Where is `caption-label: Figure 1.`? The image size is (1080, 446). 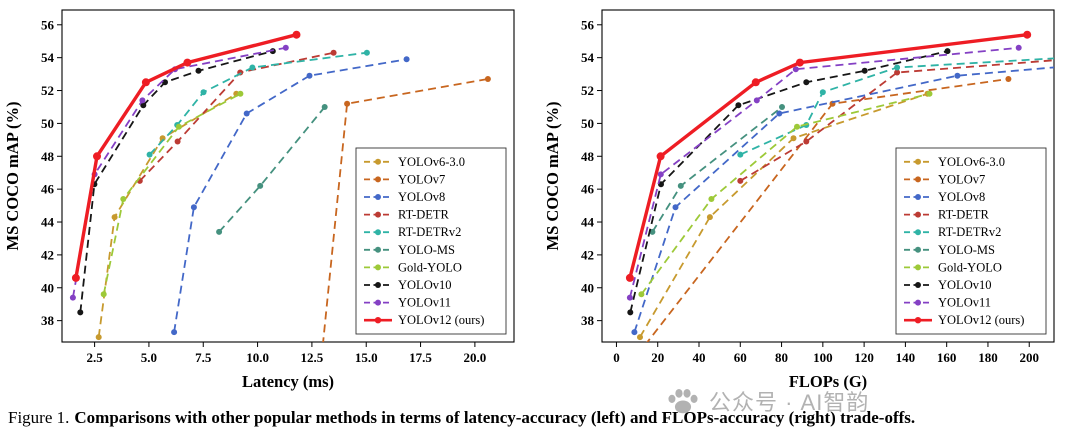 caption-label: Figure 1. is located at coordinates (39, 417).